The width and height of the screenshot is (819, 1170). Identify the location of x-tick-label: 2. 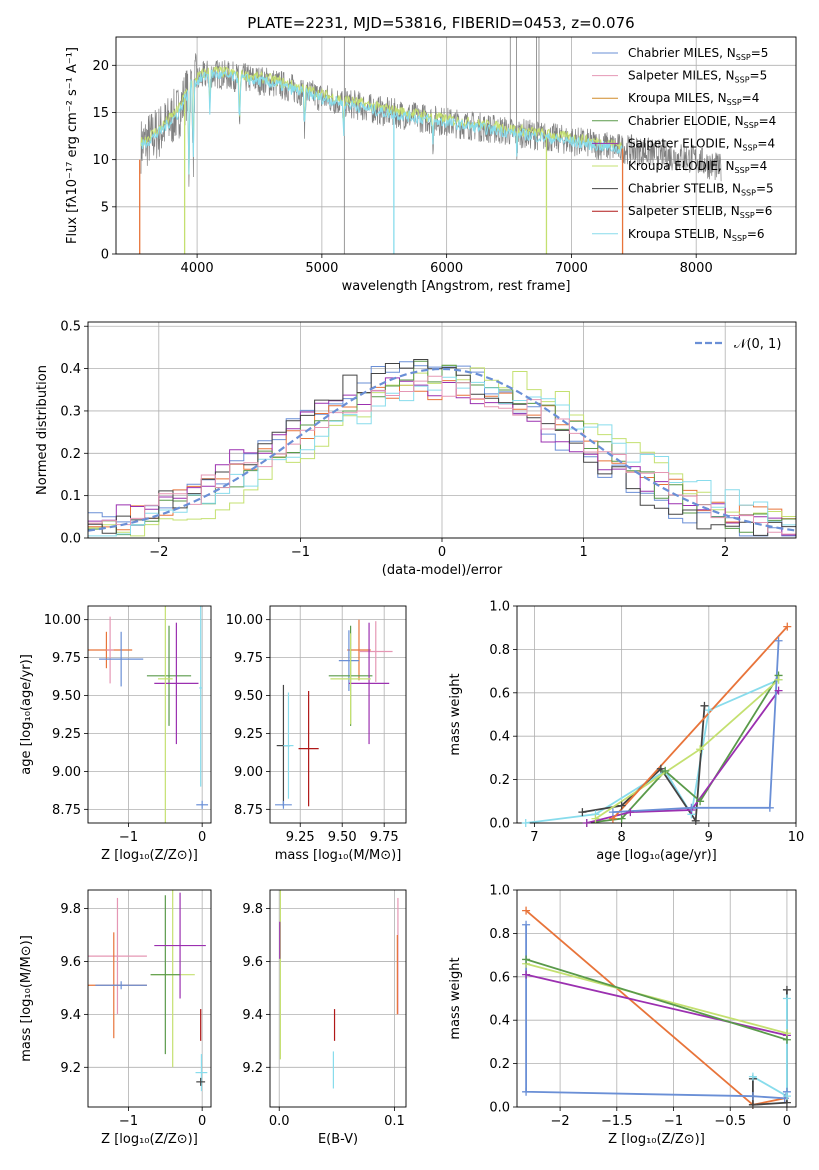
(725, 552).